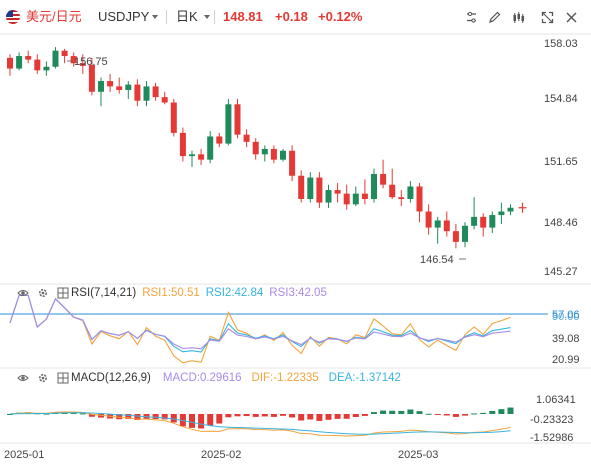  What do you see at coordinates (104, 293) in the screenshot?
I see `rsi-name: RSI(7,14,21)` at bounding box center [104, 293].